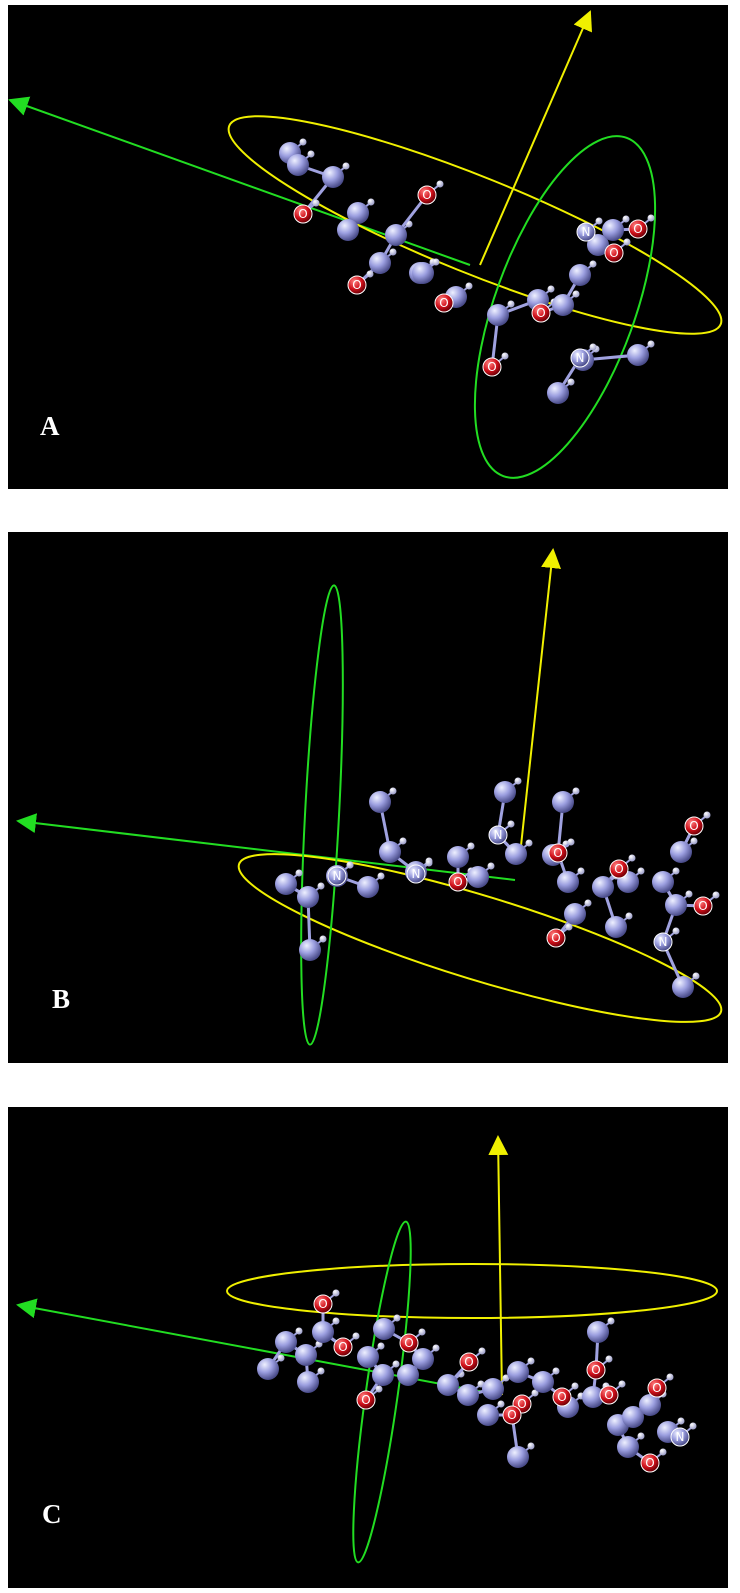  I want to click on axis-arrow, so click(540, 702).